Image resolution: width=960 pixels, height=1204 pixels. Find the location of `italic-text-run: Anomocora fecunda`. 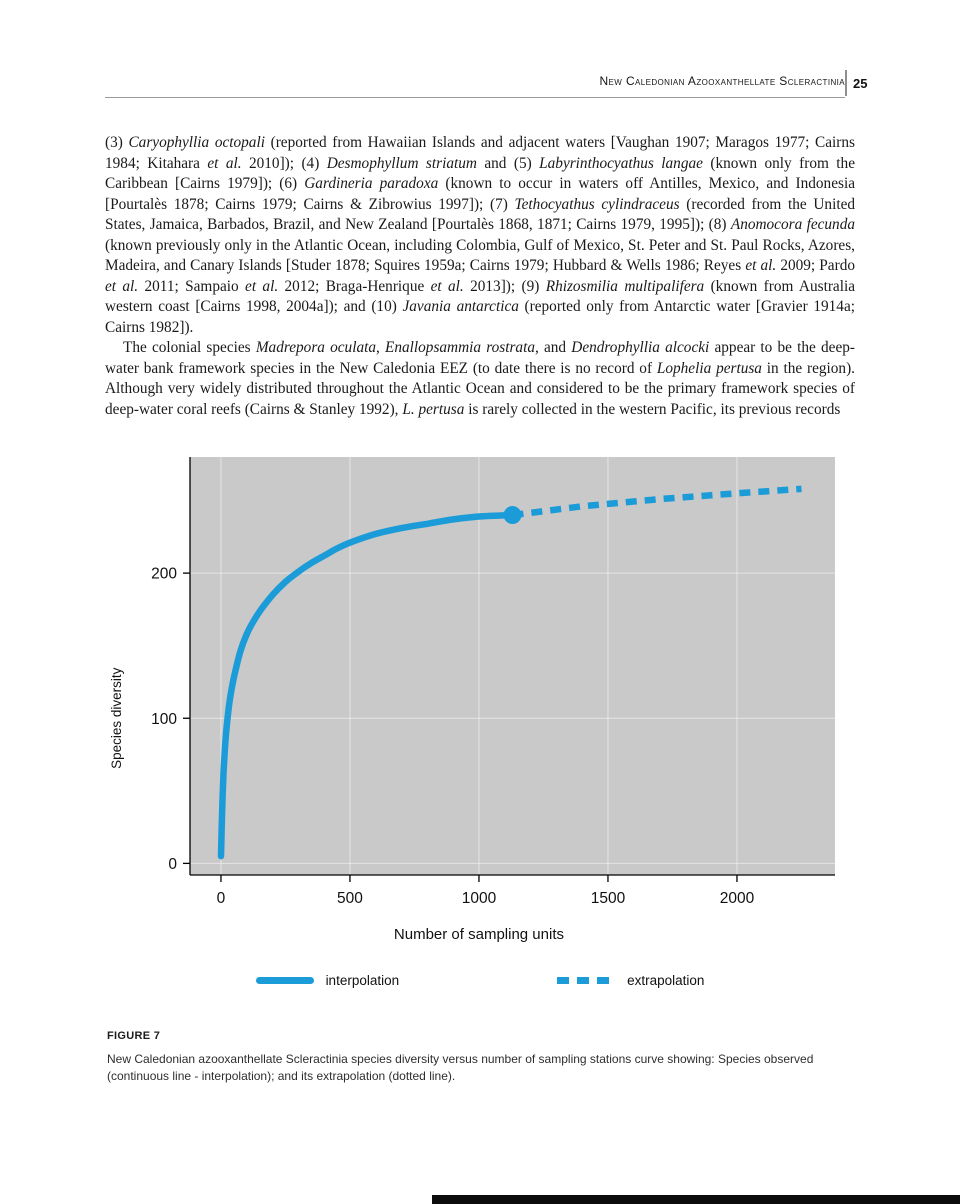

italic-text-run: Anomocora fecunda is located at coordinates (792, 224).